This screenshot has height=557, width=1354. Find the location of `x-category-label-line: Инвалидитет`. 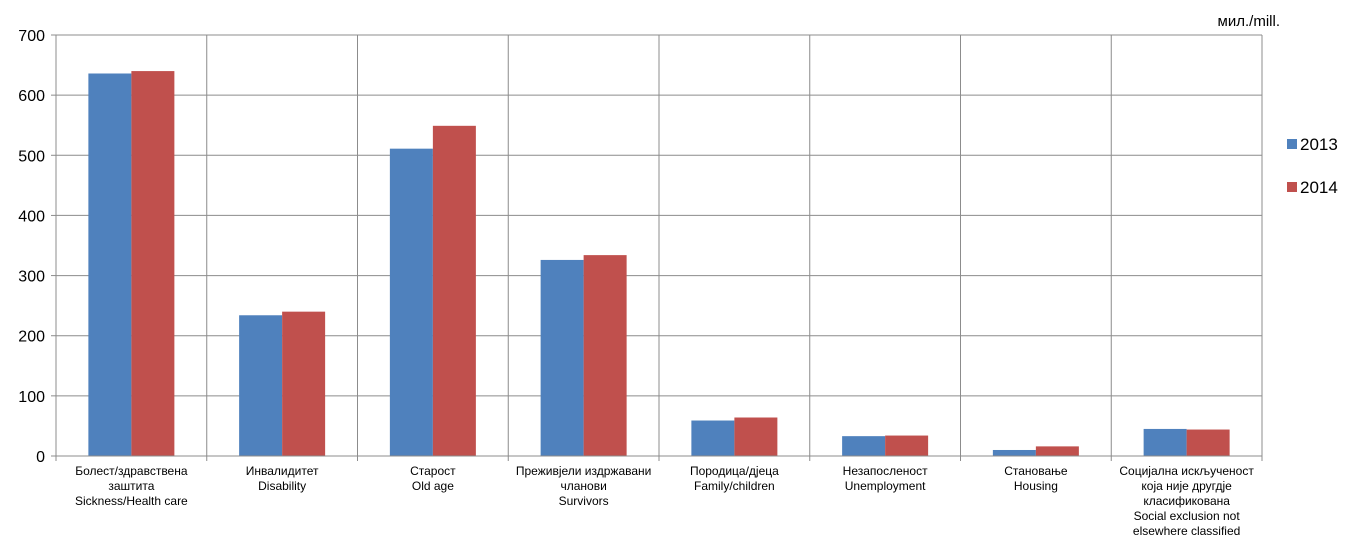

x-category-label-line: Инвалидитет is located at coordinates (282, 471).